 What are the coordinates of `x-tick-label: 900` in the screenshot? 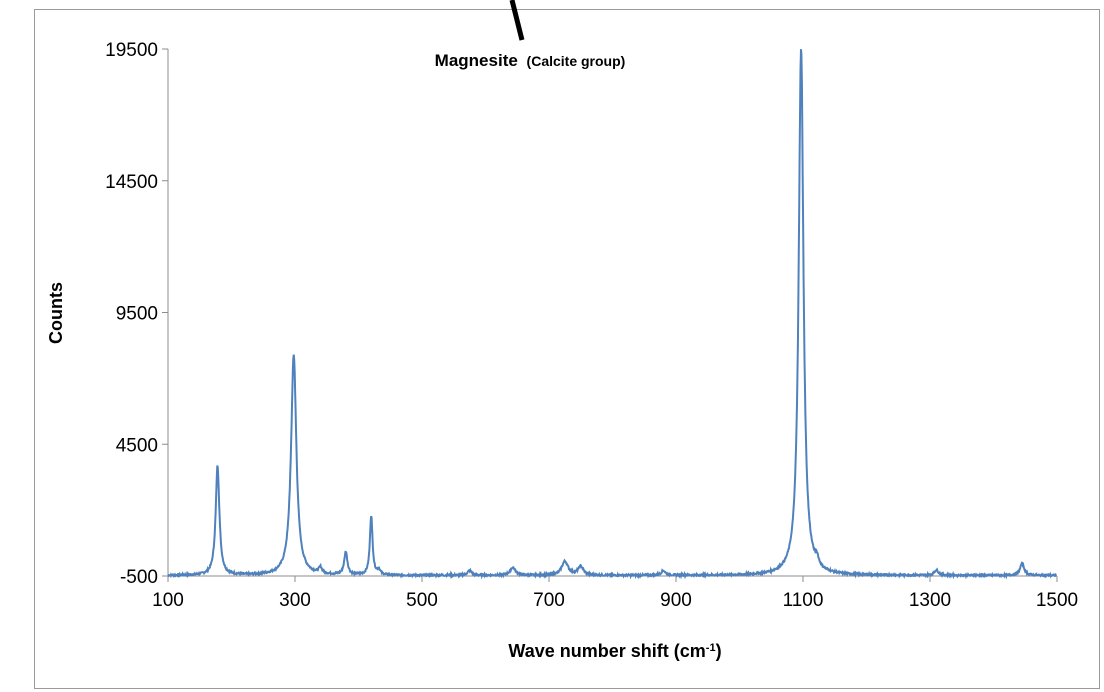 It's located at (676, 600).